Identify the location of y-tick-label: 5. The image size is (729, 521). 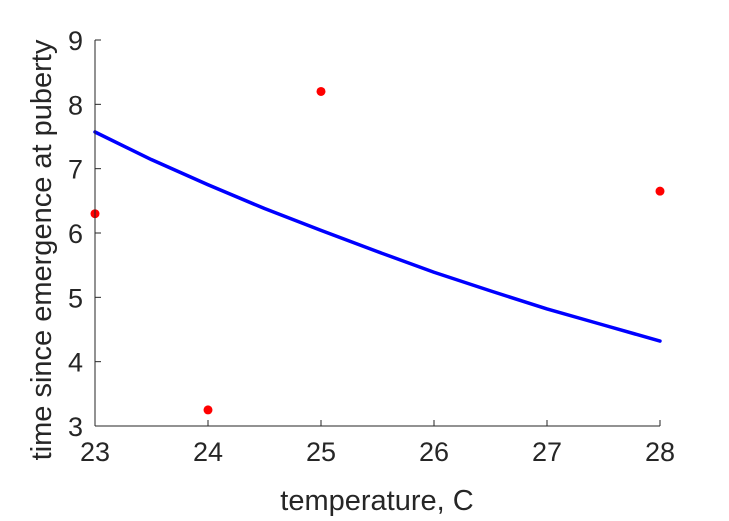
(75, 298).